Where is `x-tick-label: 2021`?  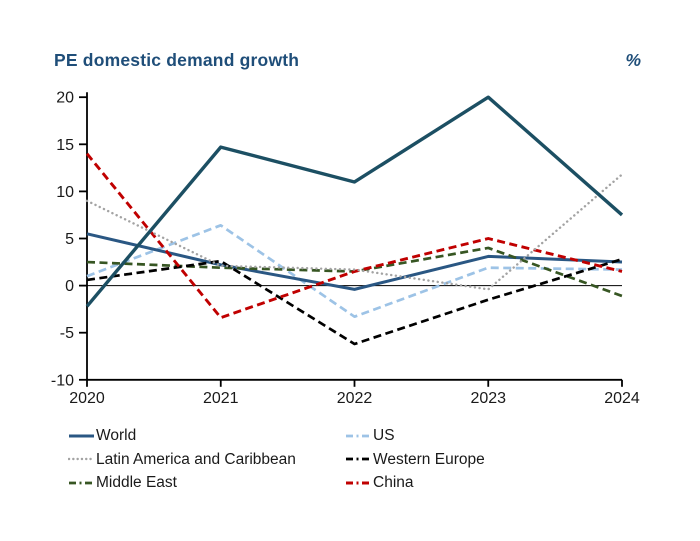 x-tick-label: 2021 is located at coordinates (221, 398).